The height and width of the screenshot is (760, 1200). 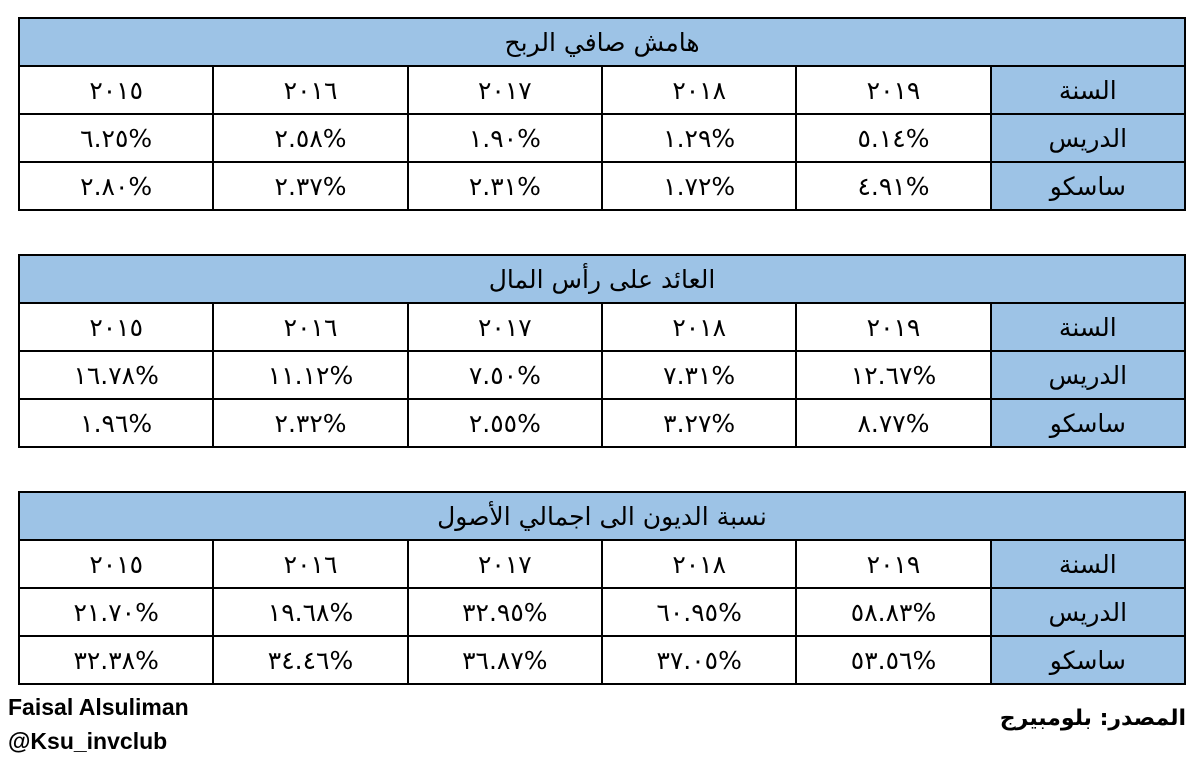 What do you see at coordinates (310, 186) in the screenshot?
I see `cell: ٢.٣٧%` at bounding box center [310, 186].